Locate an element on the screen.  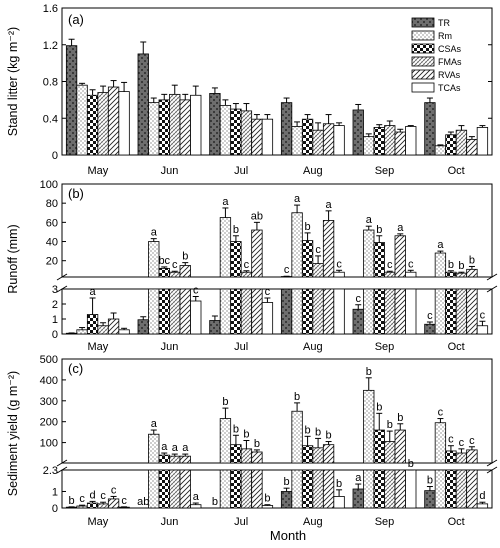
panel-c-y-tick: 300 is located at coordinates (49, 402).